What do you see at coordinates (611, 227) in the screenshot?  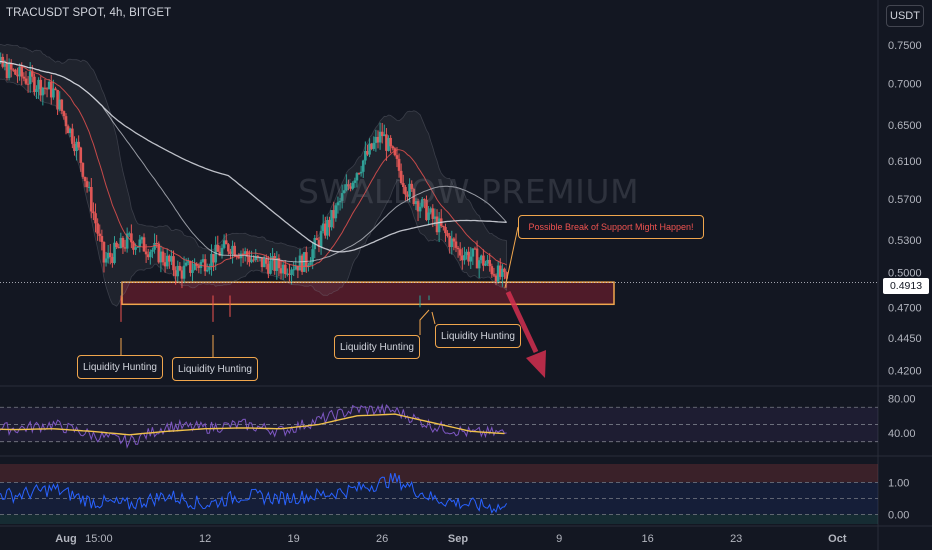 I see `annotation-break-of-support: Possible Break of Support Might Happen!` at bounding box center [611, 227].